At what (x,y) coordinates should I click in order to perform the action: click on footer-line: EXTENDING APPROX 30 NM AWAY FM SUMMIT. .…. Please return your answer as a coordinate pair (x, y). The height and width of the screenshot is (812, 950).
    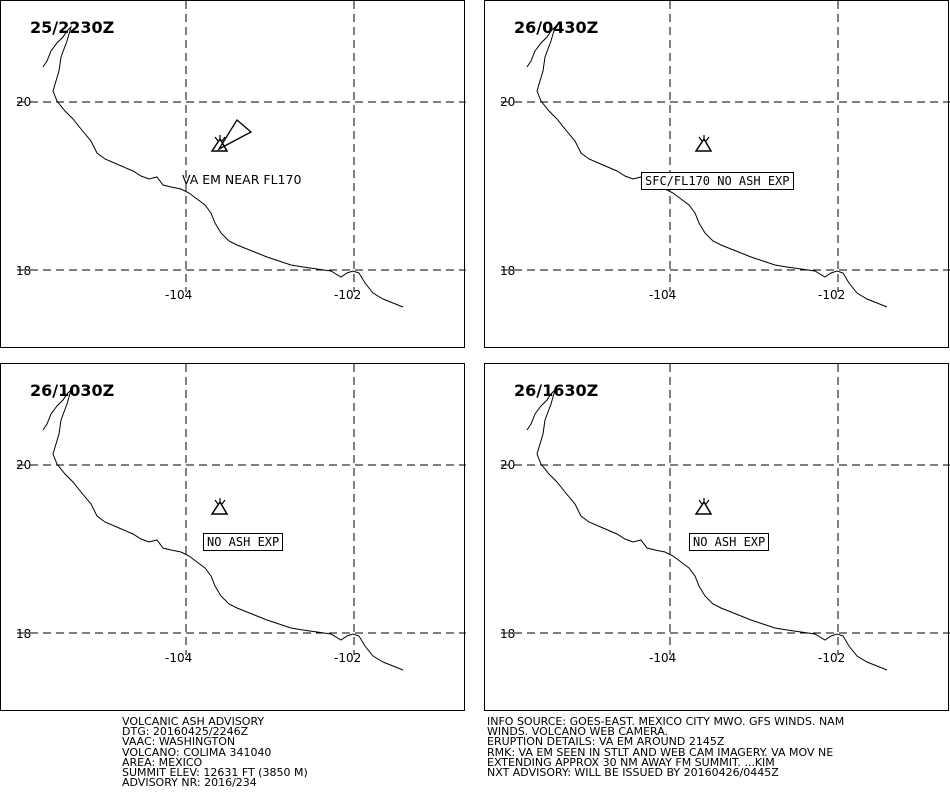
    Looking at the image, I should click on (631, 762).